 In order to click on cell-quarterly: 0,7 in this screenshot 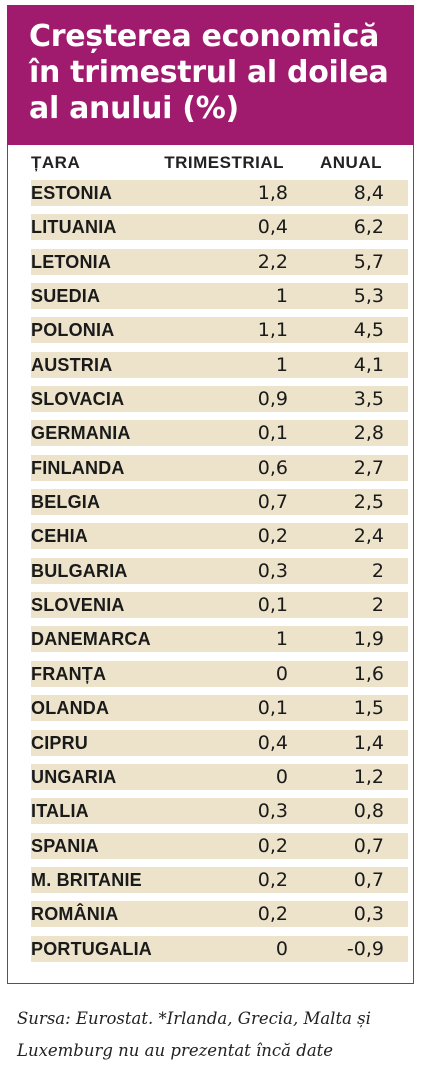, I will do `click(273, 502)`.